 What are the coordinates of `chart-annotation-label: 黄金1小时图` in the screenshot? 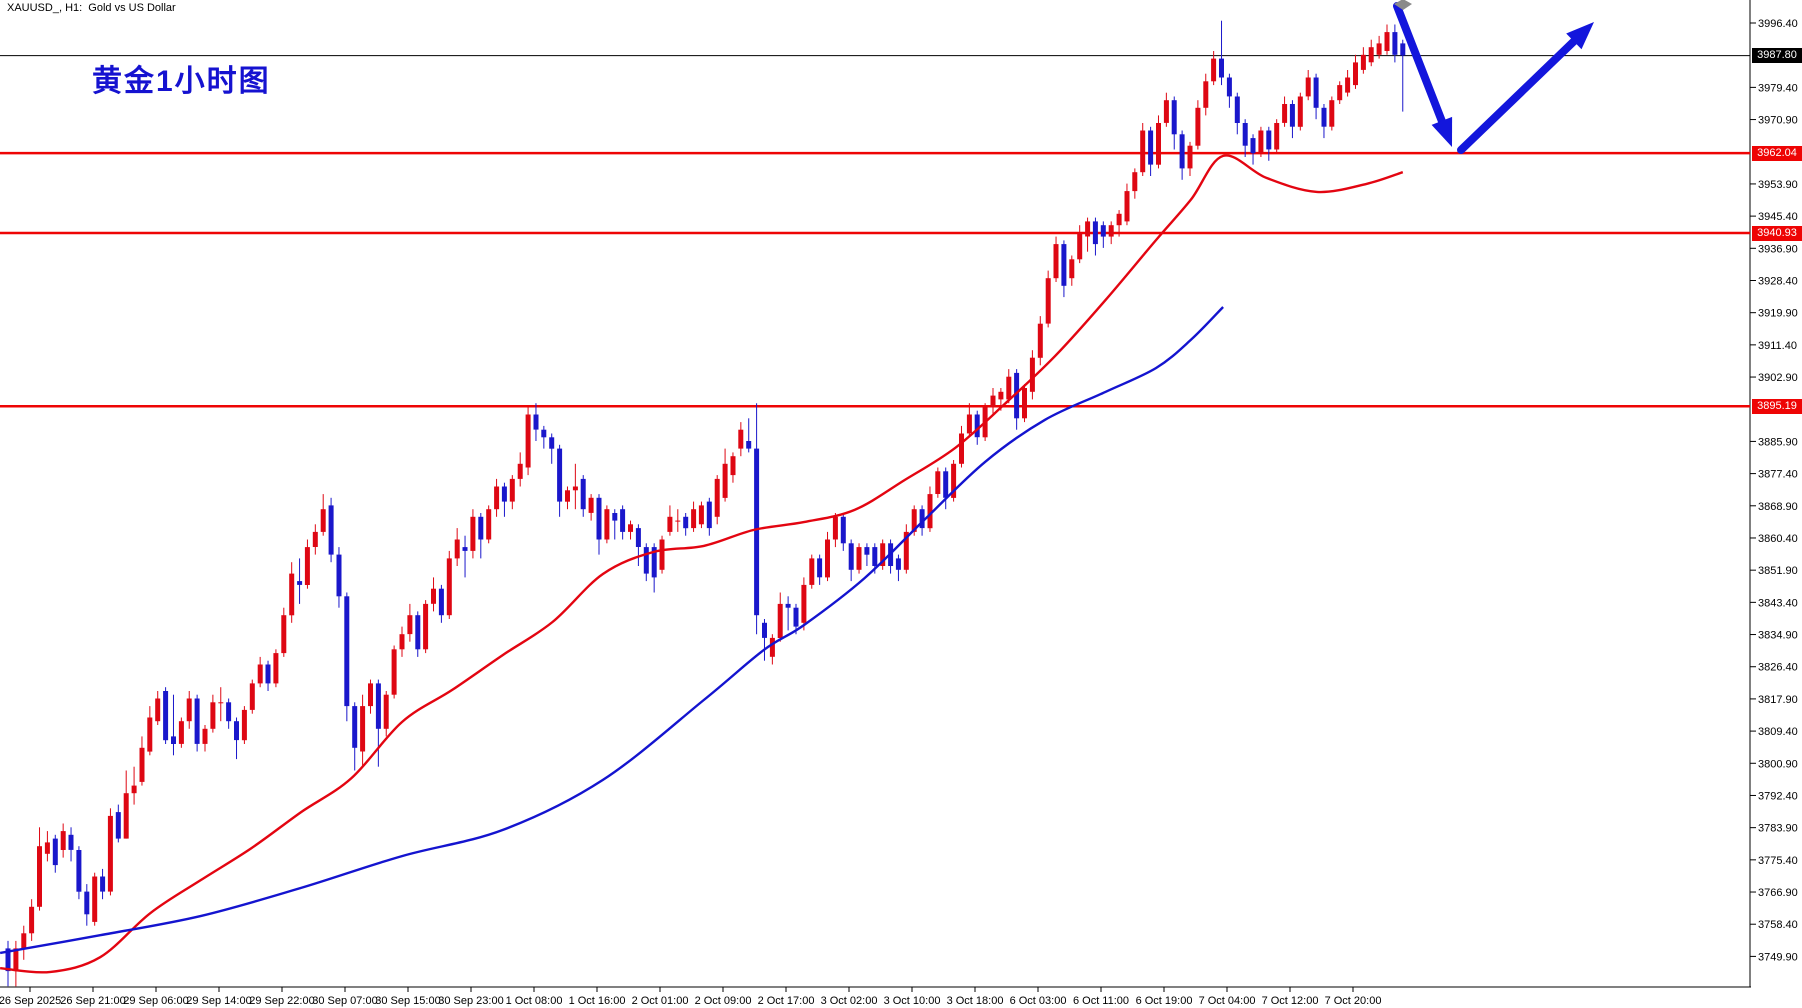 It's located at (181, 81).